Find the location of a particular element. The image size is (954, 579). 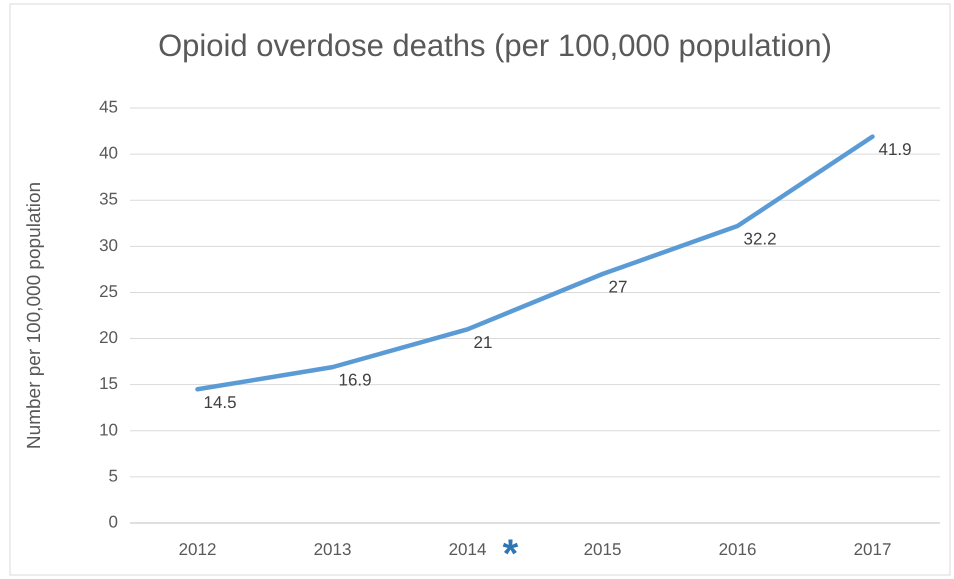

data-label: 16.9 is located at coordinates (355, 380).